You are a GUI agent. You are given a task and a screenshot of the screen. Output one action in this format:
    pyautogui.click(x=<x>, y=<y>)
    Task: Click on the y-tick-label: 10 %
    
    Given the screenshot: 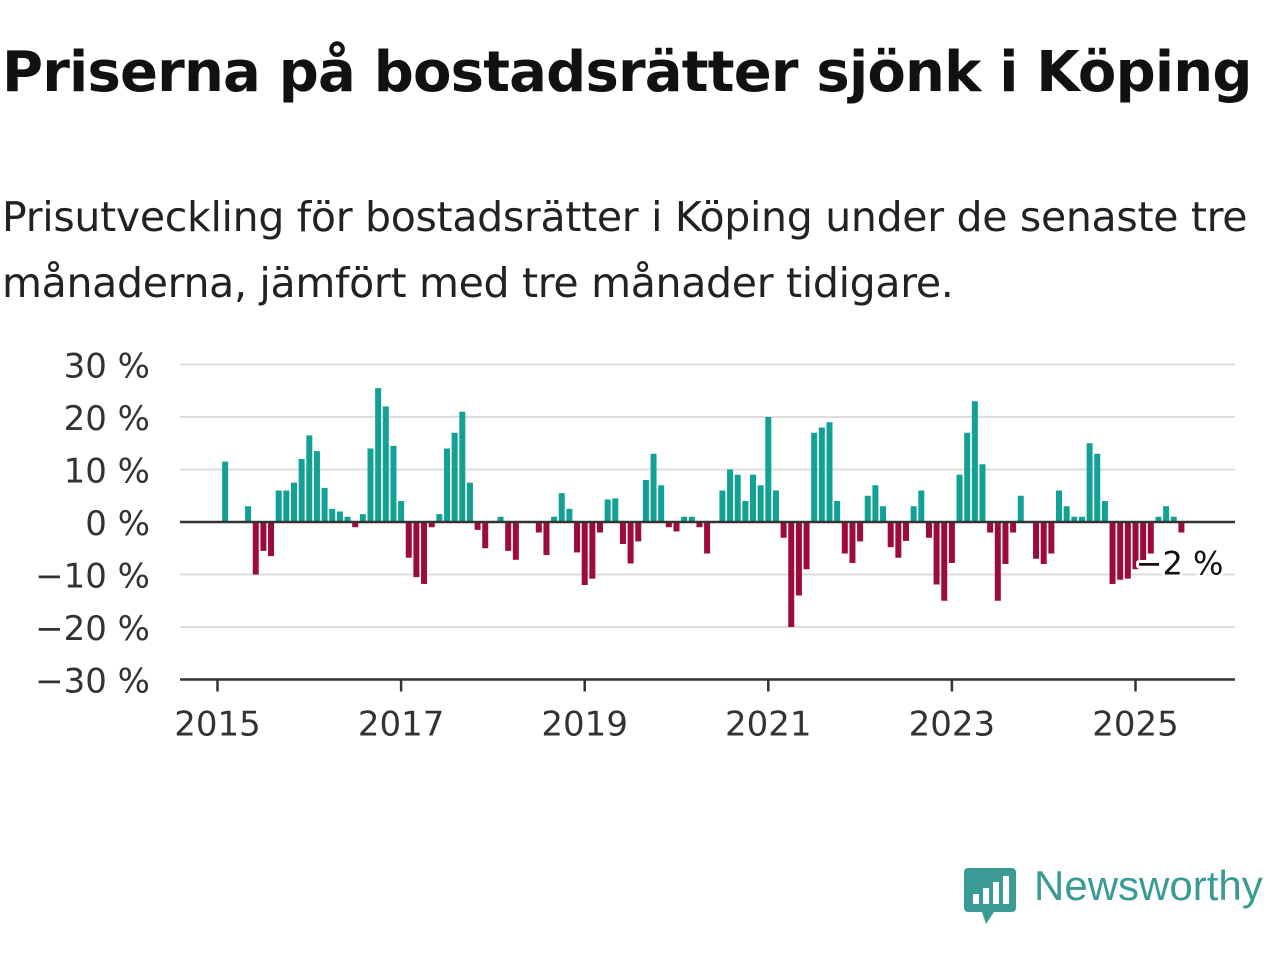 What is the action you would take?
    pyautogui.click(x=107, y=472)
    